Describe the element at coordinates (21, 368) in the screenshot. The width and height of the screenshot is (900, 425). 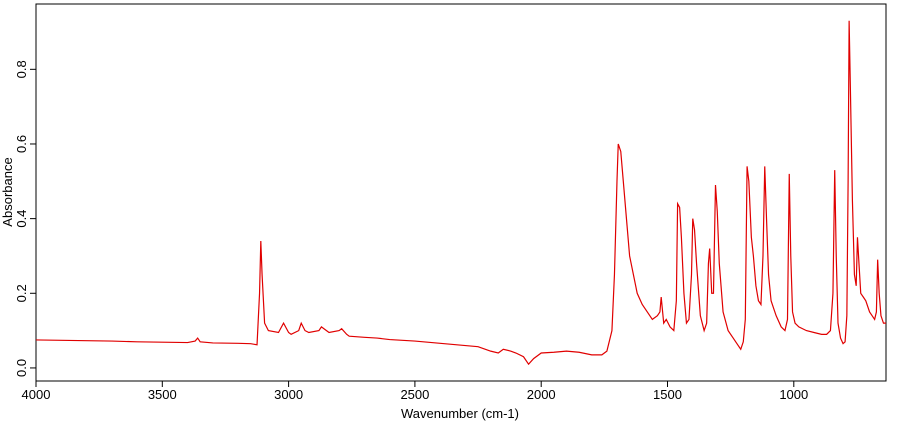
I see `y-tick-label: 0.0` at that location.